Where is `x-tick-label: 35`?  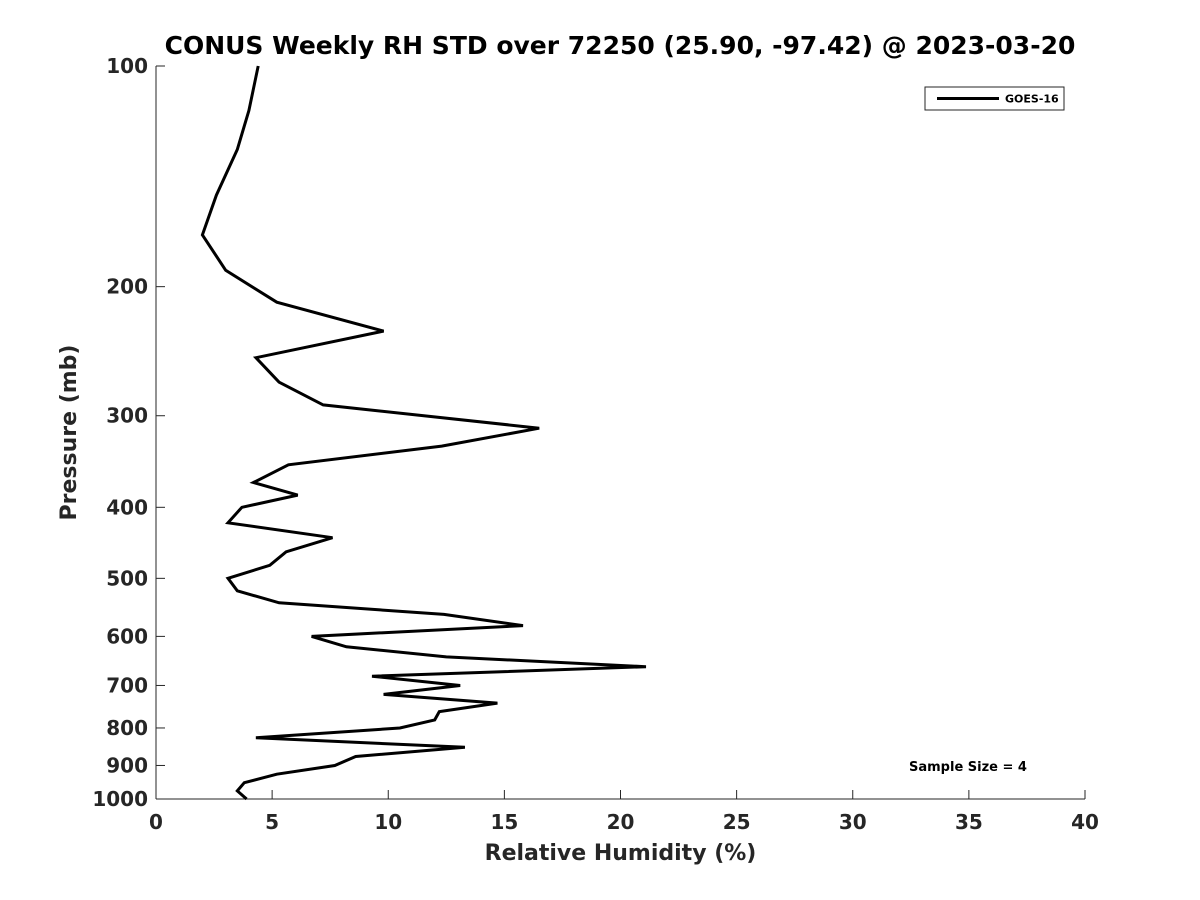 x-tick-label: 35 is located at coordinates (969, 822).